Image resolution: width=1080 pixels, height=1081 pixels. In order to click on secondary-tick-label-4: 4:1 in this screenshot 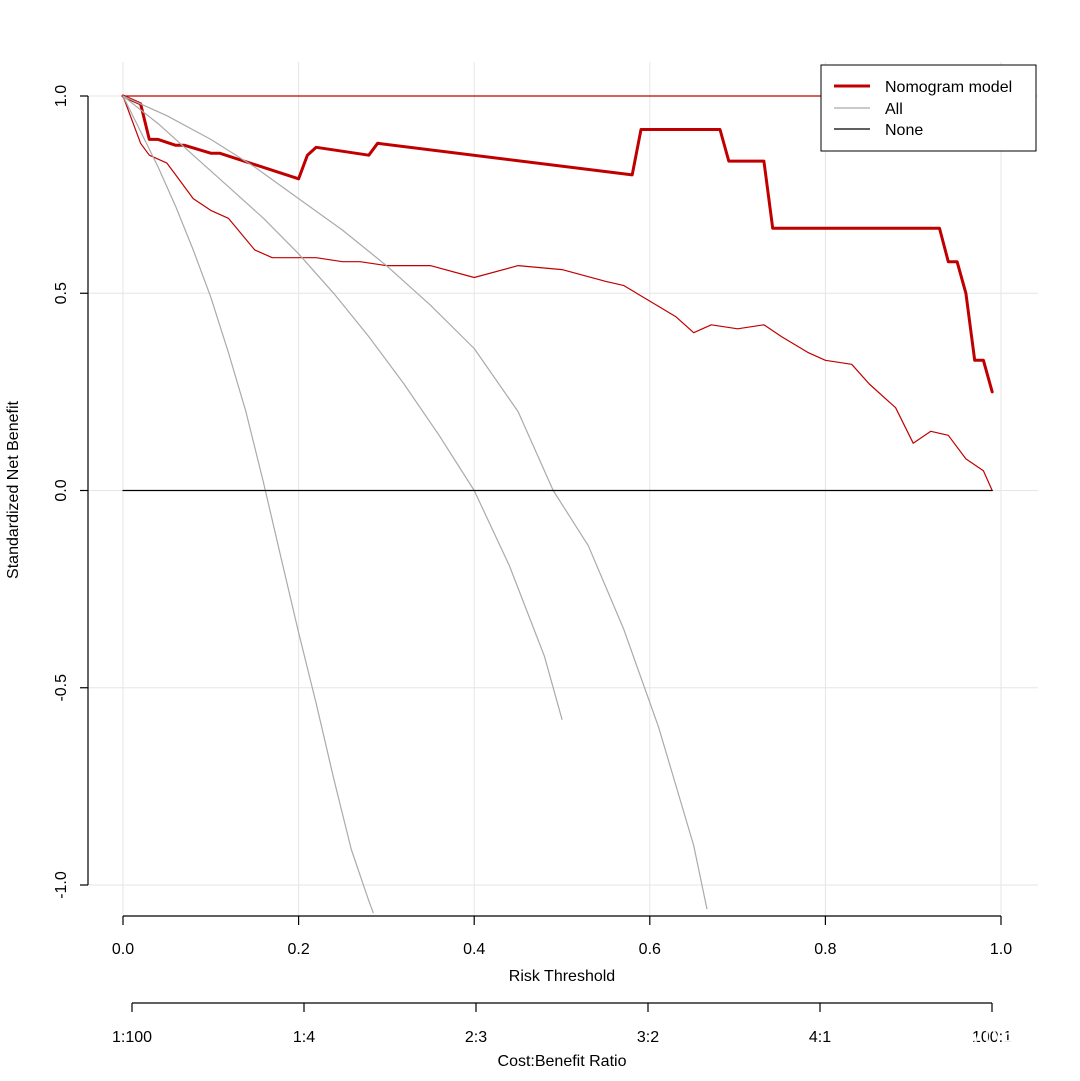, I will do `click(820, 1037)`.